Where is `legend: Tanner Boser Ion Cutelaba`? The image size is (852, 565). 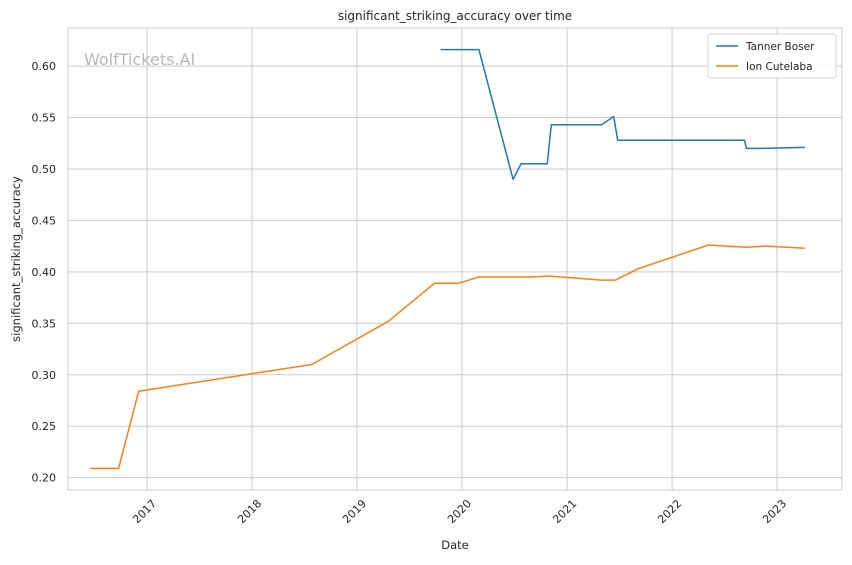
legend: Tanner Boser Ion Cutelaba is located at coordinates (772, 56).